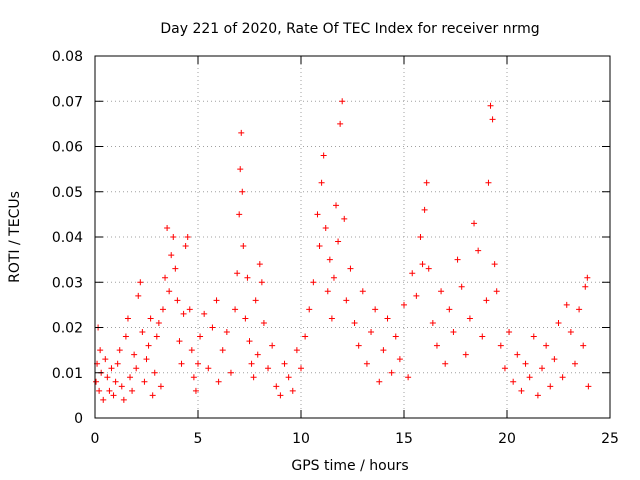 The width and height of the screenshot is (640, 480). Describe the element at coordinates (349, 466) in the screenshot. I see `x-axis-label: GPS time / hours` at that location.